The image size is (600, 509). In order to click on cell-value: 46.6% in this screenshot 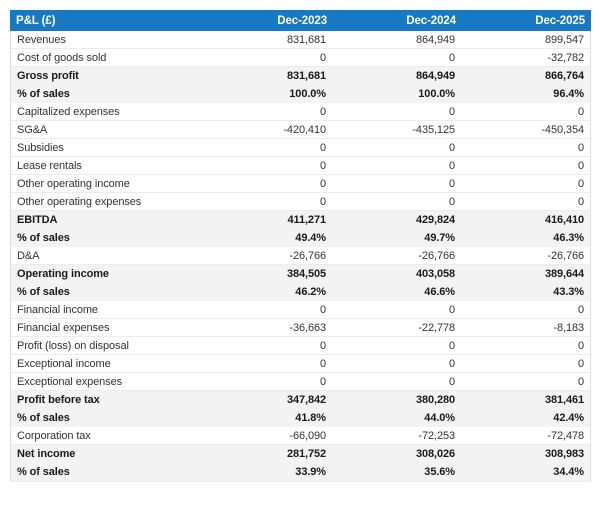, I will do `click(439, 292)`.